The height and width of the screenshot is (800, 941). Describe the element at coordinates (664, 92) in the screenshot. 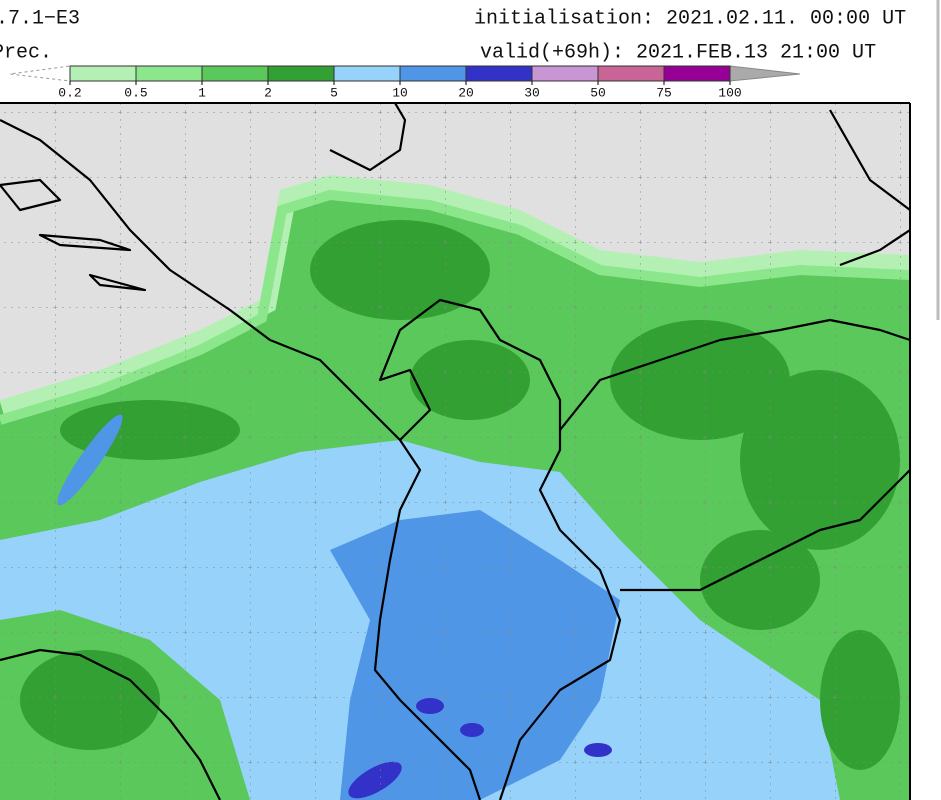

I see `legend-tick-label: 75` at that location.